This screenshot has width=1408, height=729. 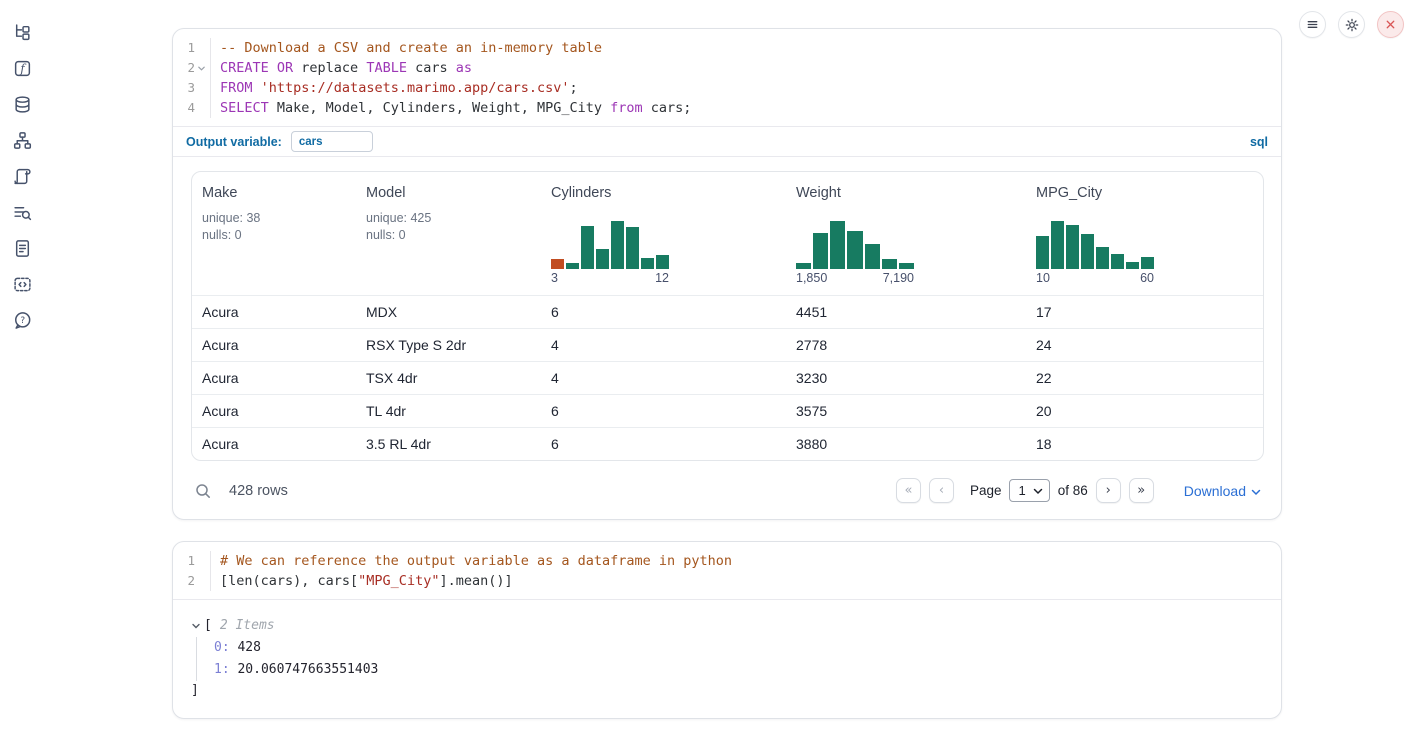 I want to click on help-icon: ?, so click(x=22, y=320).